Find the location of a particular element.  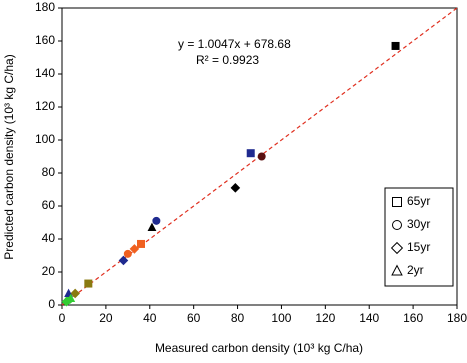

x-tick-label: 180 is located at coordinates (457, 318).